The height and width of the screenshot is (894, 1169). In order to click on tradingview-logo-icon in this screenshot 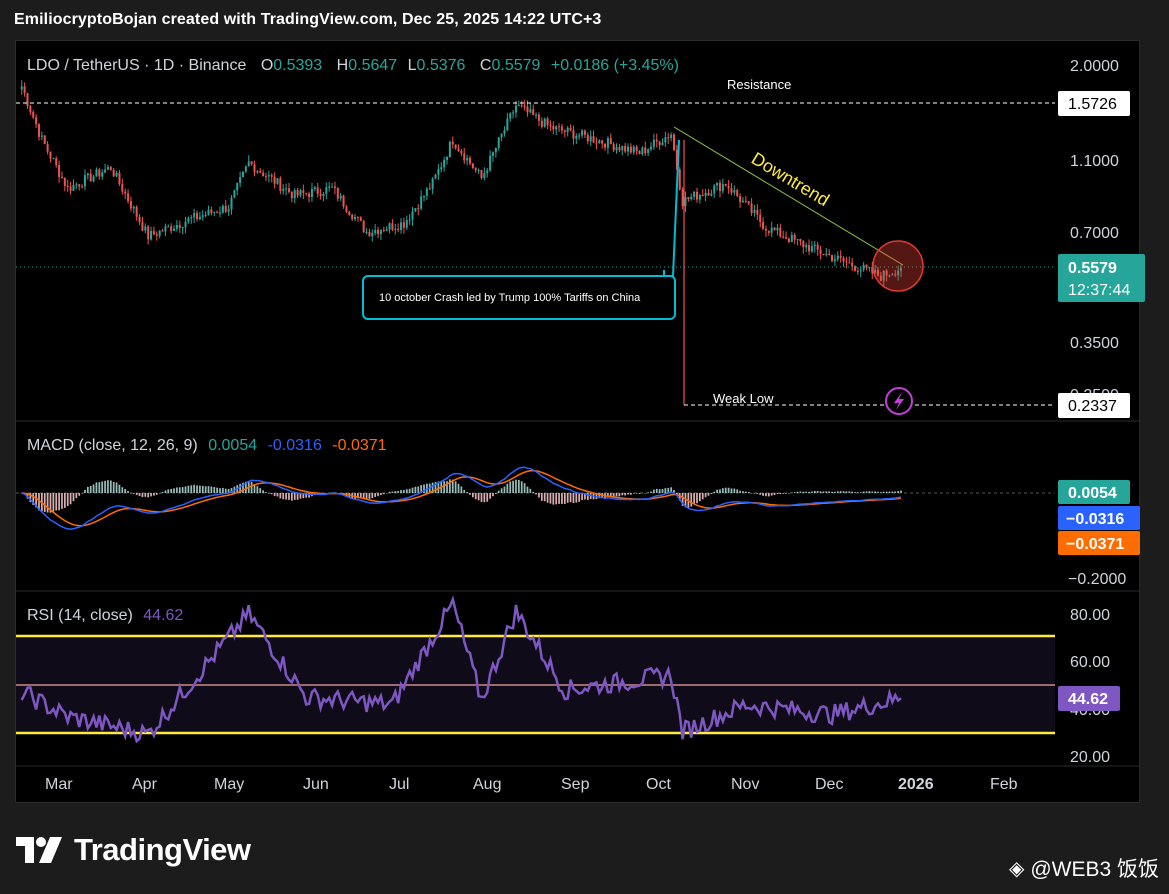, I will do `click(39, 850)`.